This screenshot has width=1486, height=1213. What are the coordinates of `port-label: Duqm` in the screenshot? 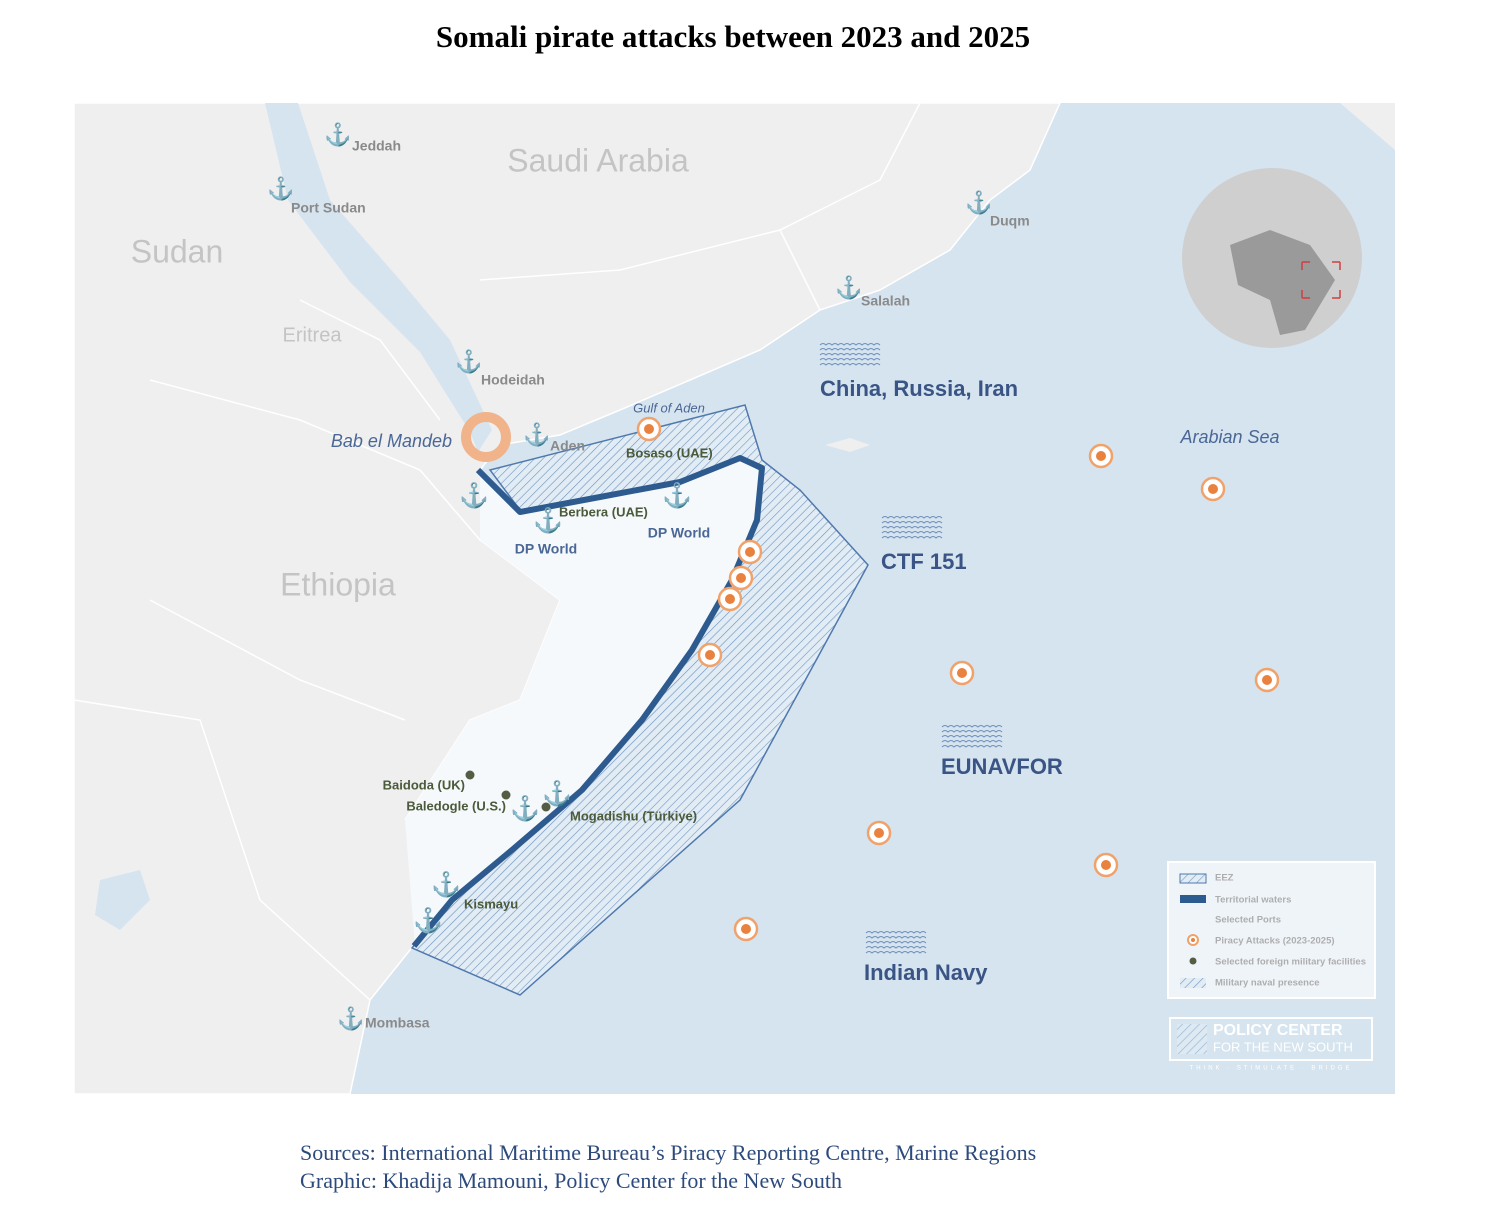 It's located at (1010, 221).